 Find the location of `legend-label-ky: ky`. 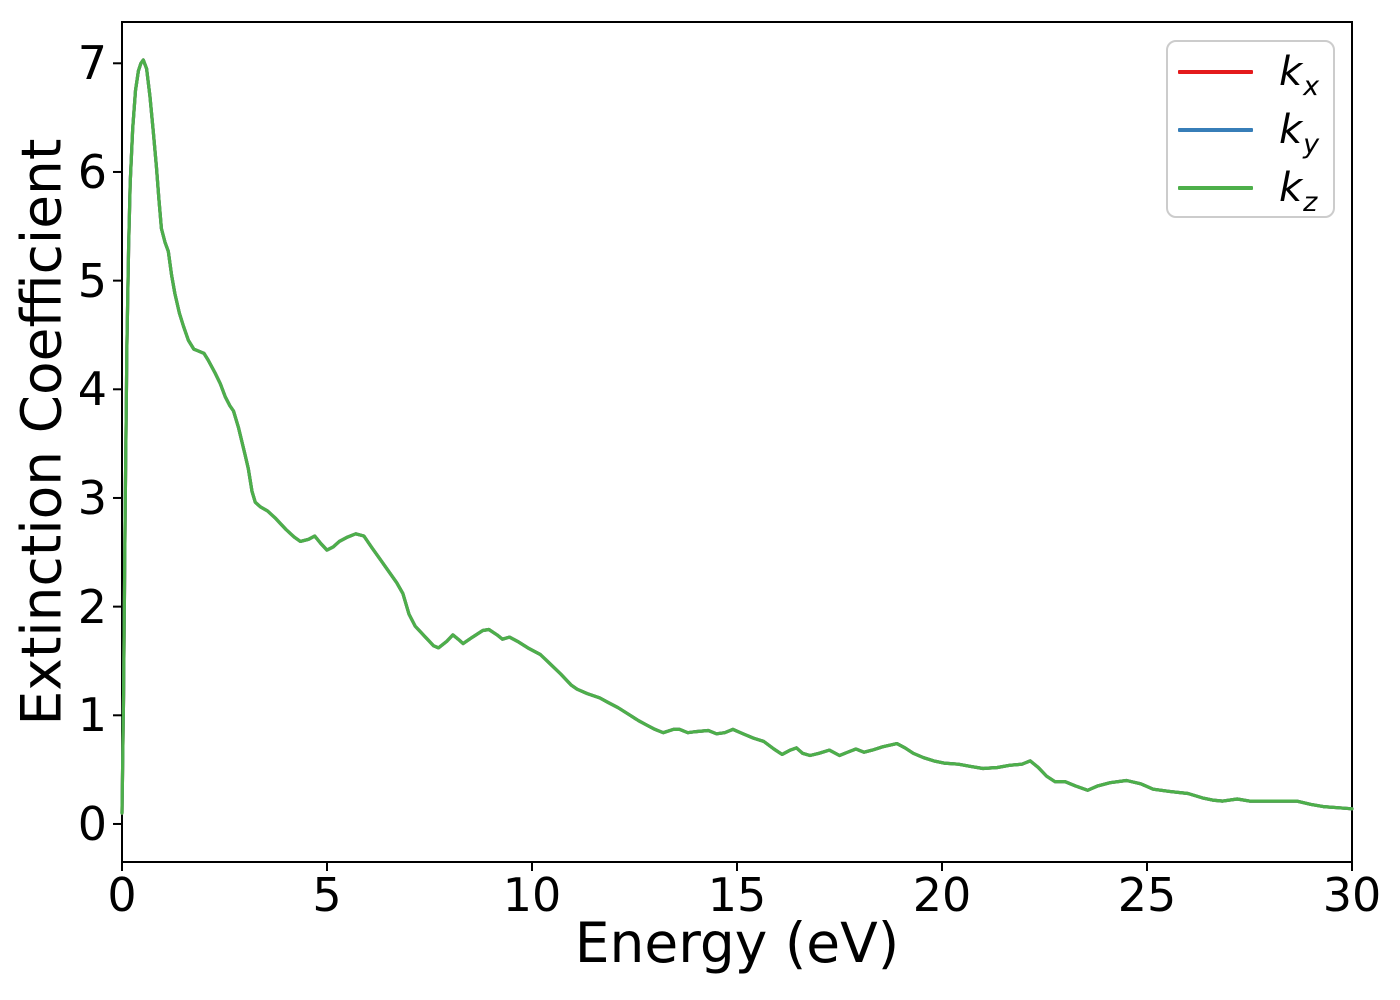

legend-label-ky: ky is located at coordinates (1299, 132).